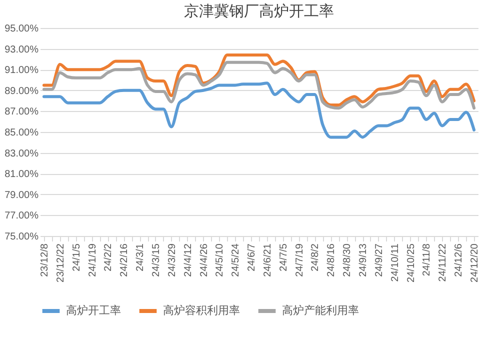 The width and height of the screenshot is (498, 340). I want to click on y-tick-label: 81.00%, so click(21, 174).